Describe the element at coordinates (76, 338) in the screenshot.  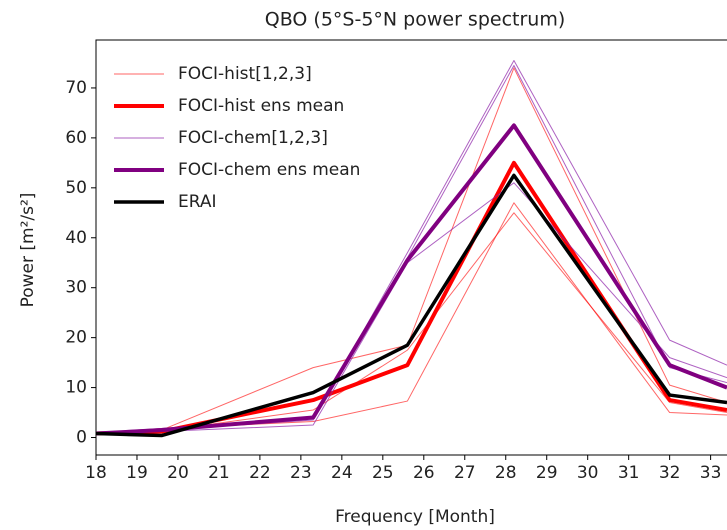
I see `y-tick-label: 20` at that location.